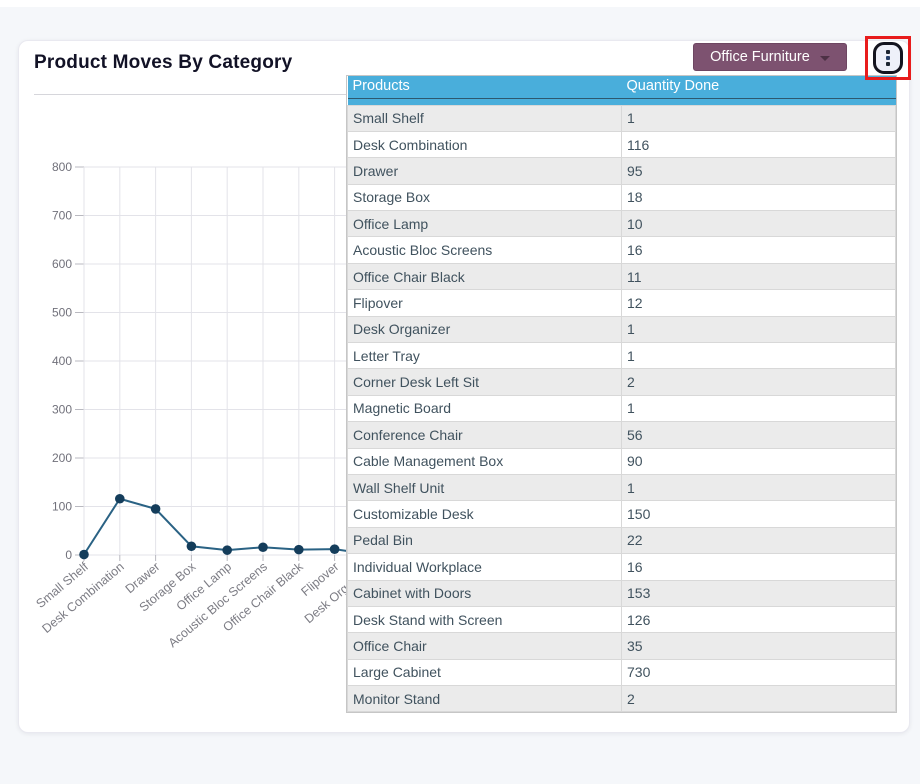 This screenshot has height=784, width=920. What do you see at coordinates (758, 435) in the screenshot?
I see `quantity-cell: 56` at bounding box center [758, 435].